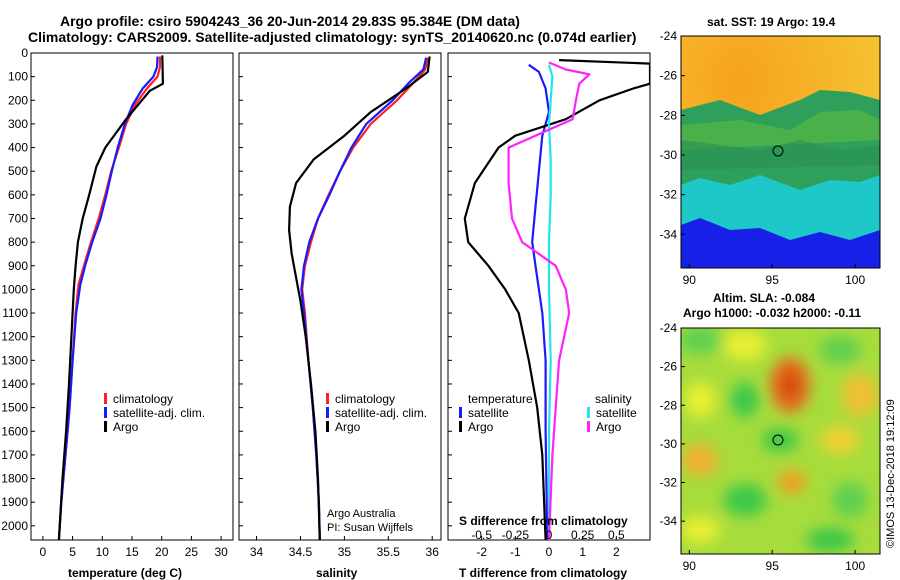 The width and height of the screenshot is (900, 580). I want to click on legend-argo: Argo, so click(348, 427).